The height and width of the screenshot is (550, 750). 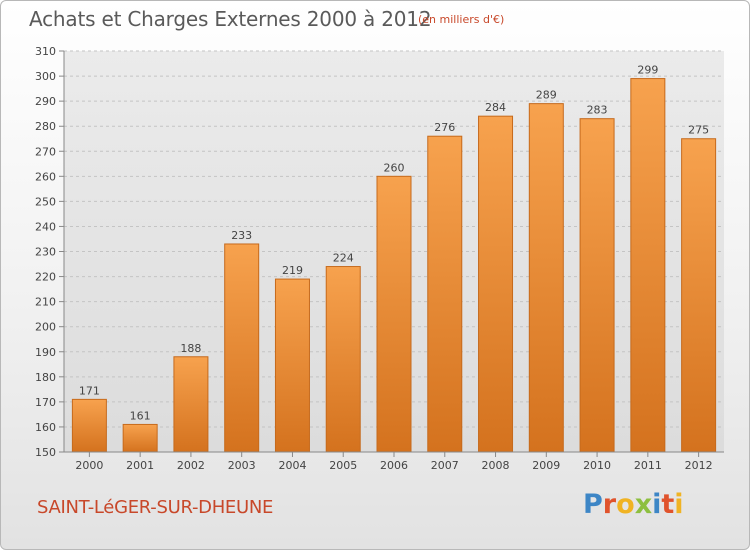 What do you see at coordinates (140, 415) in the screenshot?
I see `bar-value-label: 161` at bounding box center [140, 415].